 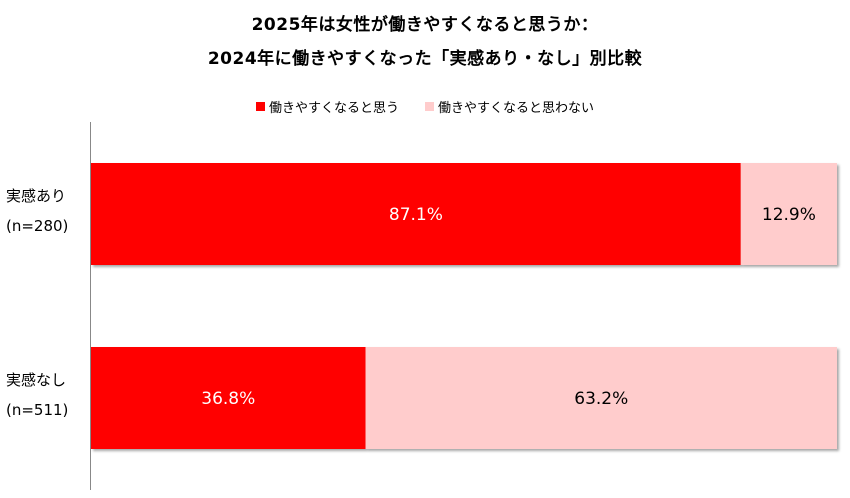 I want to click on category-name: 実感あり, so click(x=36, y=196).